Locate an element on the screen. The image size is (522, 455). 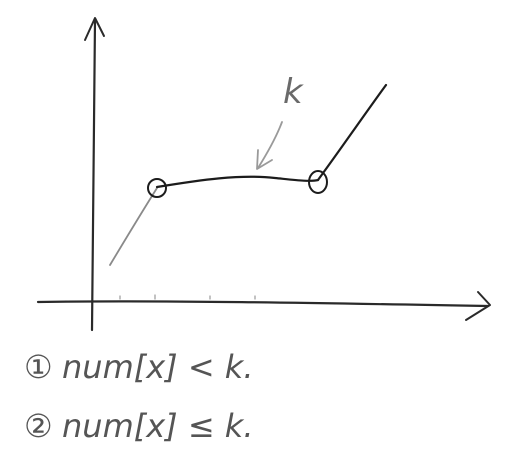
condition-2-text: num[x] ≤ k. is located at coordinates (158, 426).